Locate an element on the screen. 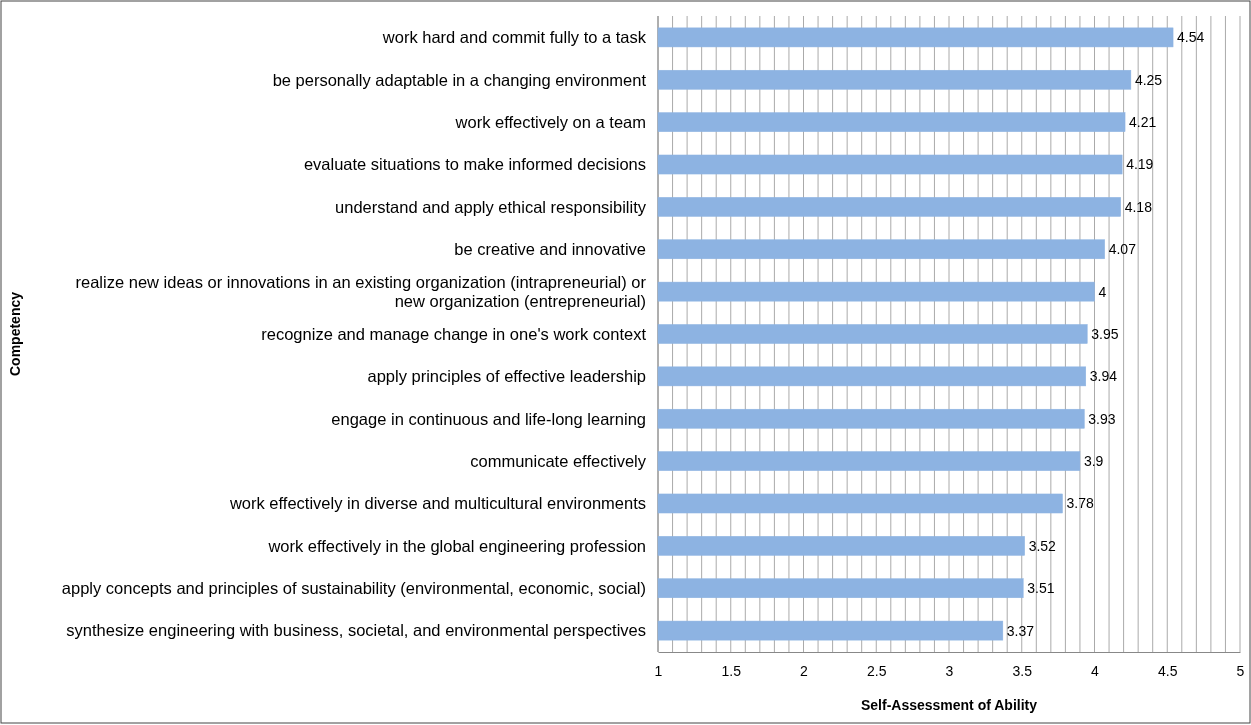  y-tick-label: work effectively in the global engineering profession is located at coordinates (456, 545).